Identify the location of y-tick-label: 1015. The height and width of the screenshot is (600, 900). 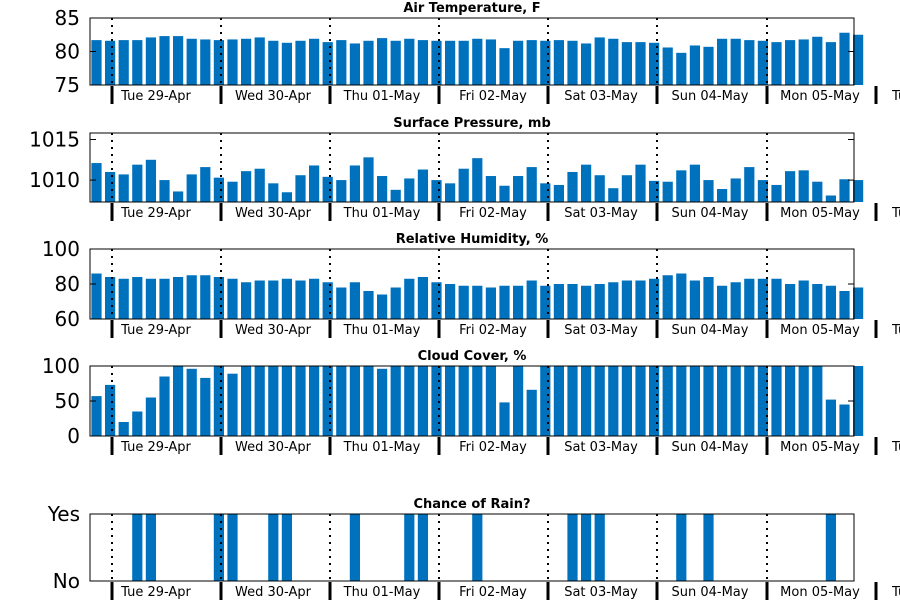
(54, 139).